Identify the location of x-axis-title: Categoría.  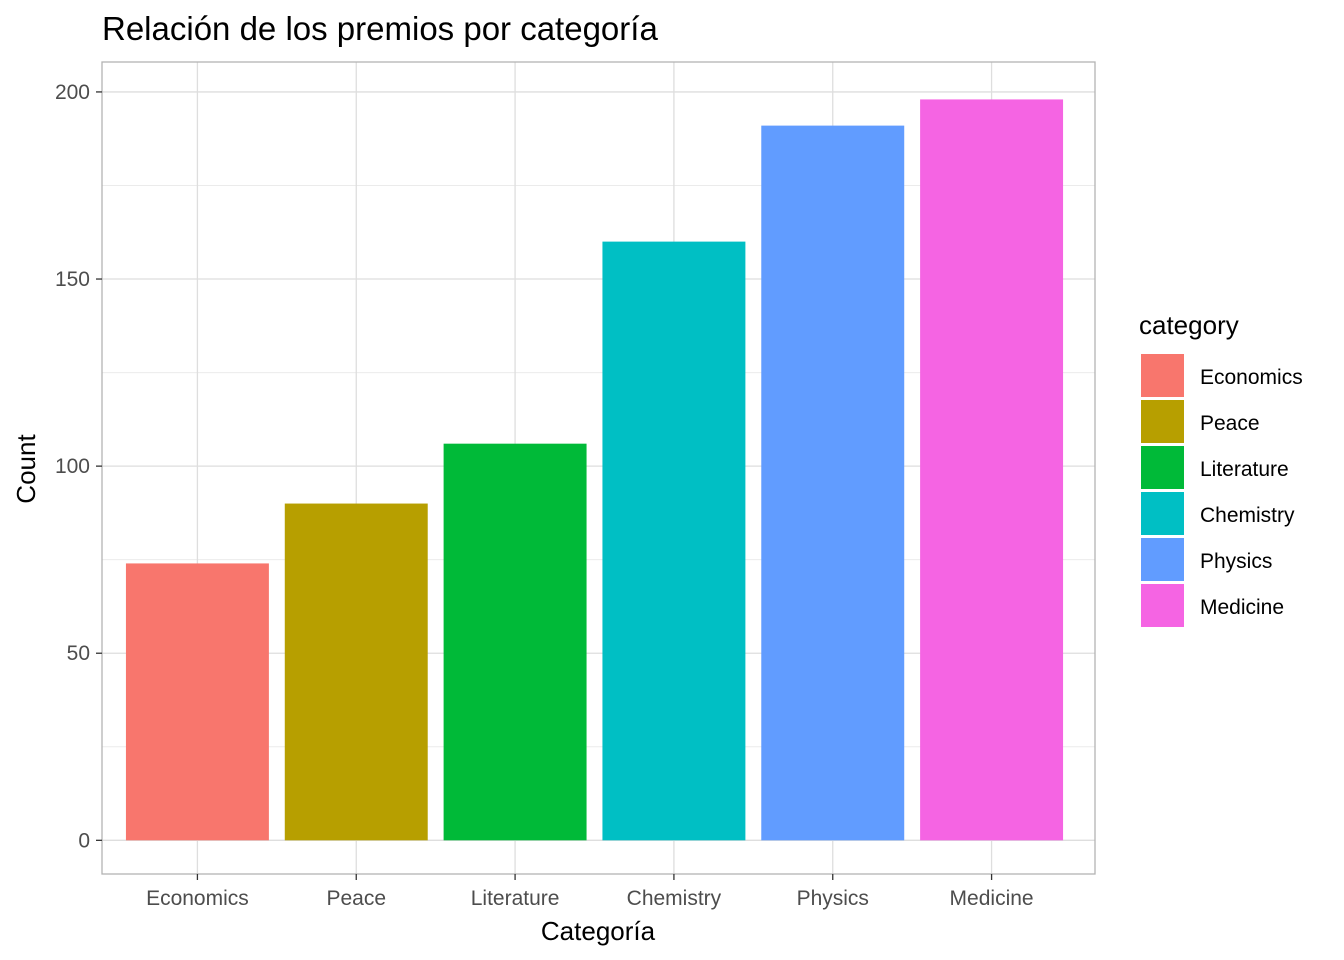
(598, 931).